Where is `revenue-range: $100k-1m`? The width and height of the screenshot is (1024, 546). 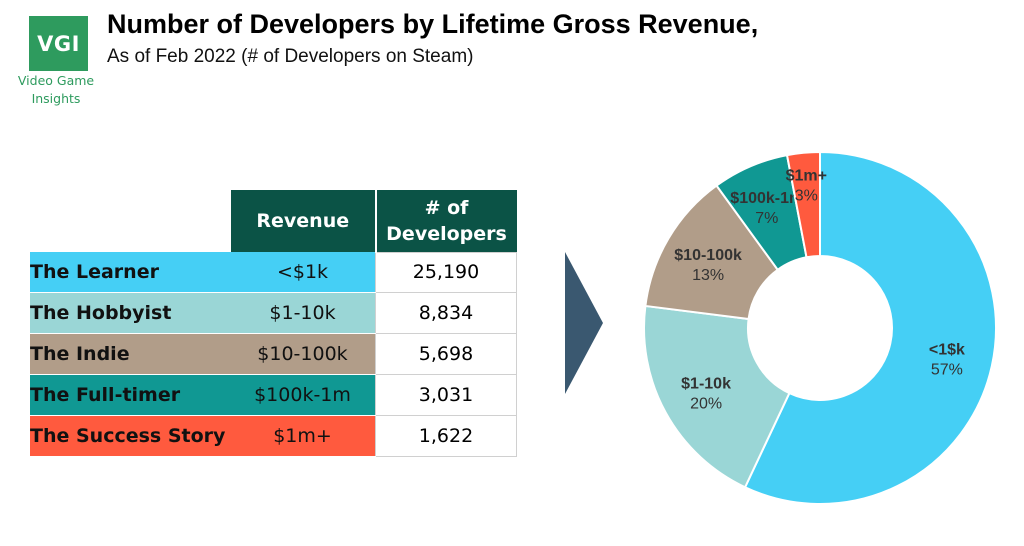
revenue-range: $100k-1m is located at coordinates (303, 395).